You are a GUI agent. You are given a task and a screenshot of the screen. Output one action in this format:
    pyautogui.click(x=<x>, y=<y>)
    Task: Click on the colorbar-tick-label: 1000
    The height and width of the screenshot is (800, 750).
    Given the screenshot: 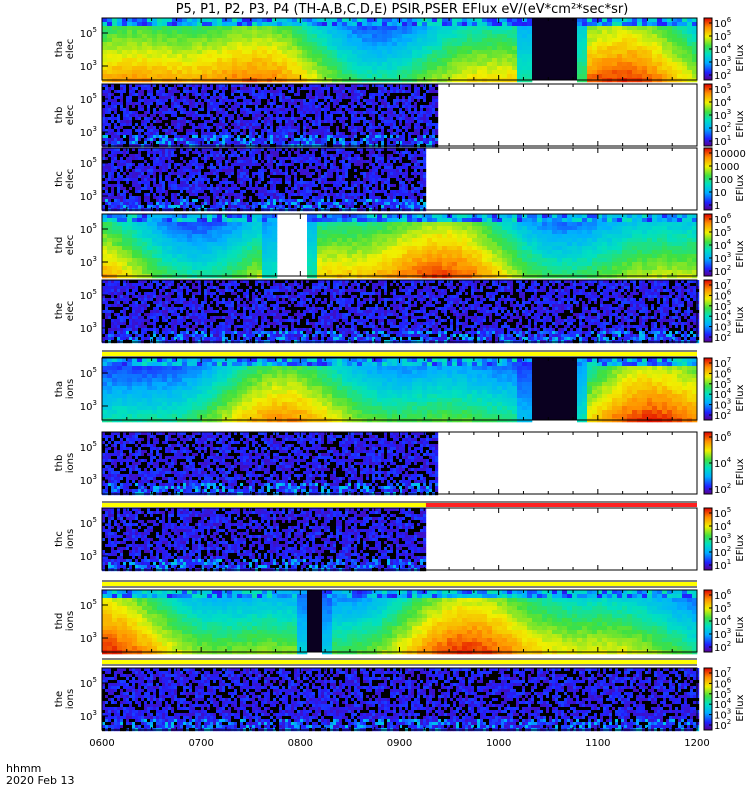 What is the action you would take?
    pyautogui.click(x=726, y=167)
    